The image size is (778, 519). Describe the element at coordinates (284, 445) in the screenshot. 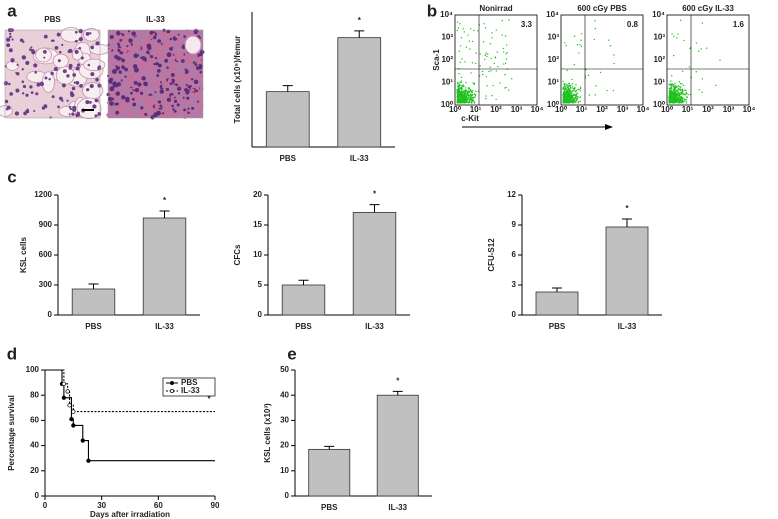

I see `y-tick-label: 20` at that location.